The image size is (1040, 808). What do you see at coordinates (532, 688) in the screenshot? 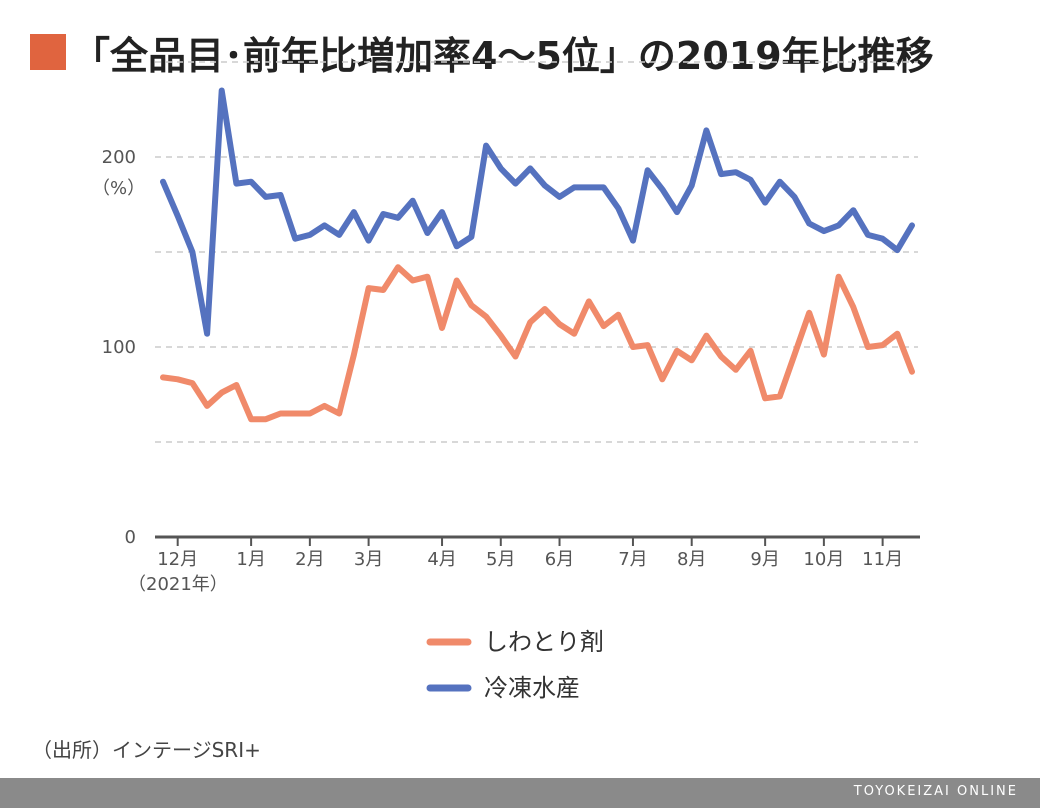
I see `legend-label-reitou-suisan: 冷凍水産` at bounding box center [532, 688].